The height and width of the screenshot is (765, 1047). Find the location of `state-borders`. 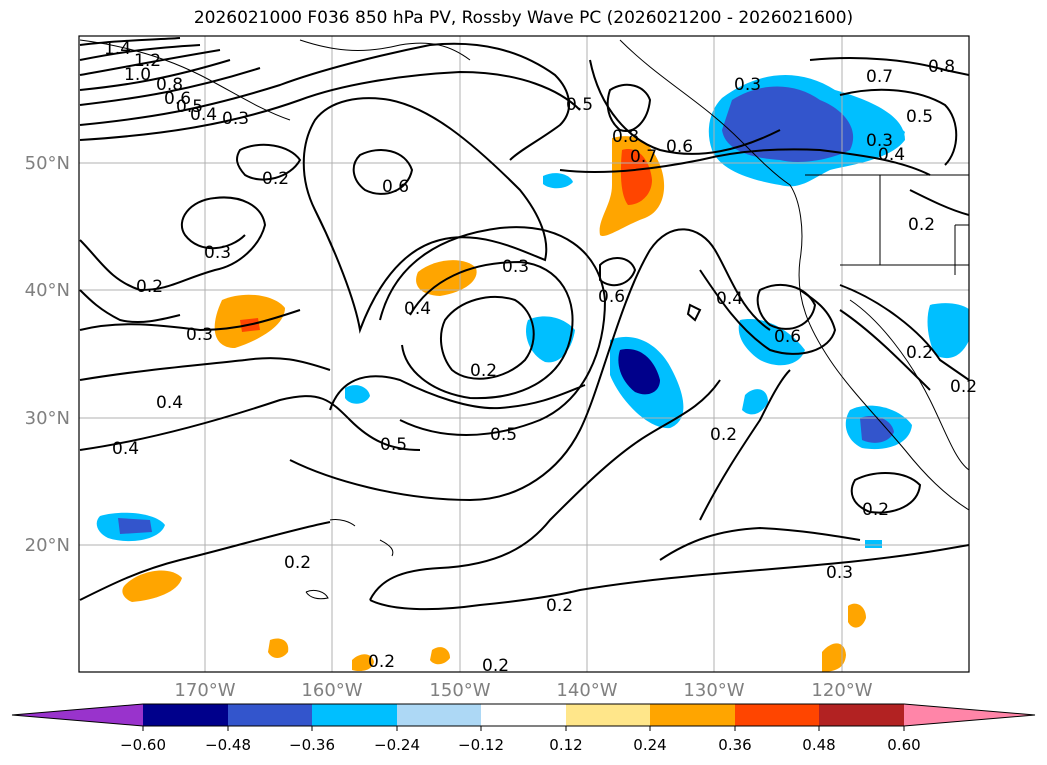

state-borders is located at coordinates (887, 224).